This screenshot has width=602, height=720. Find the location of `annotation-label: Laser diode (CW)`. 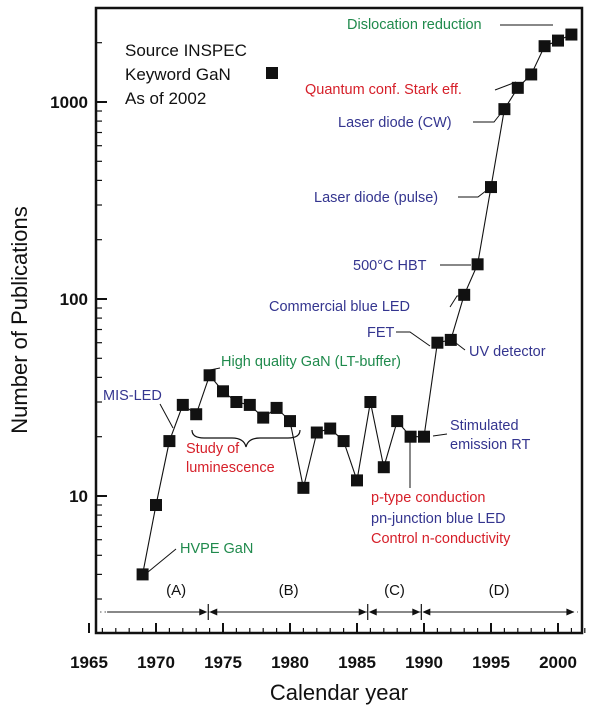

annotation-label: Laser diode (CW) is located at coordinates (395, 123).